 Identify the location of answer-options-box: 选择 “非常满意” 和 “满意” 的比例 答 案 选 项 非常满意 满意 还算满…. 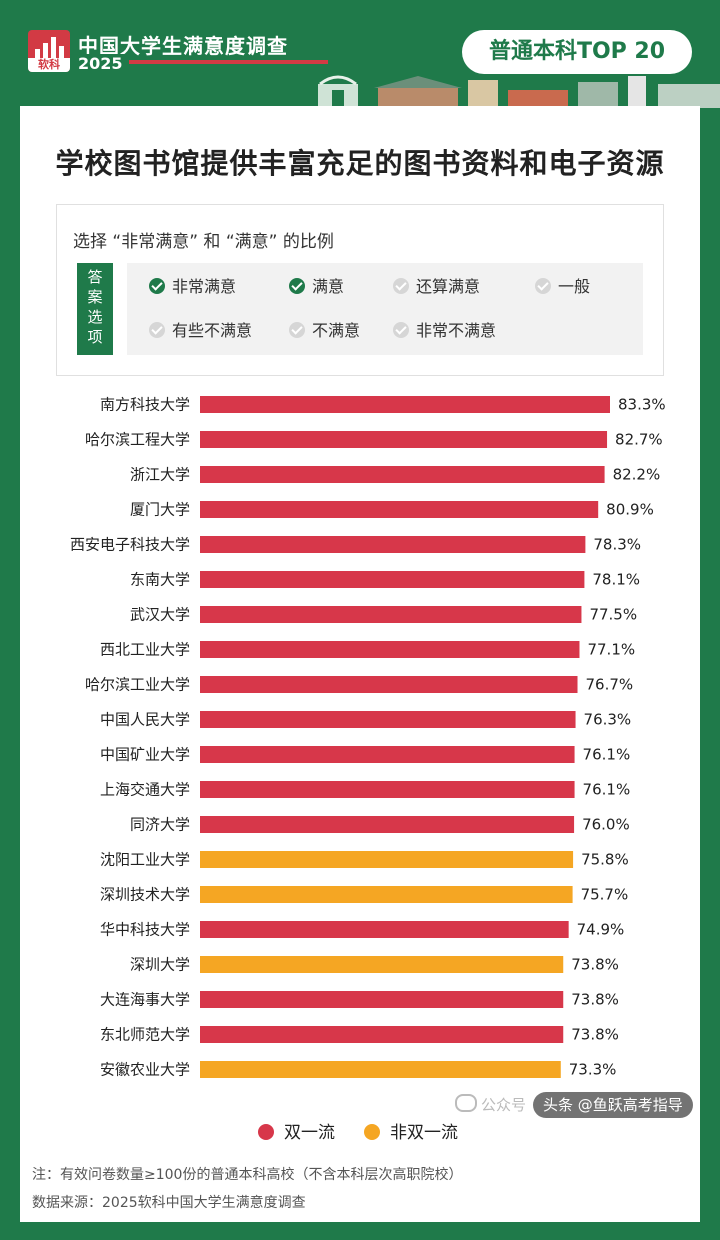
(360, 290).